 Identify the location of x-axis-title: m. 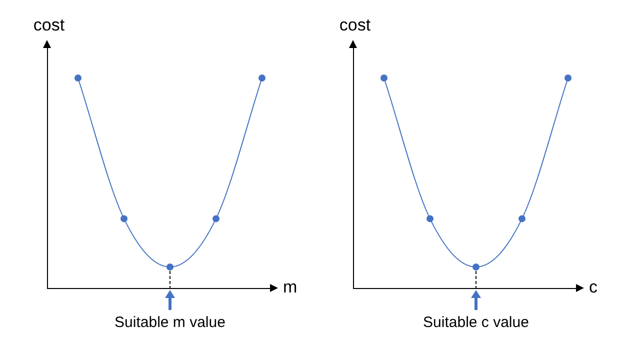
(290, 287).